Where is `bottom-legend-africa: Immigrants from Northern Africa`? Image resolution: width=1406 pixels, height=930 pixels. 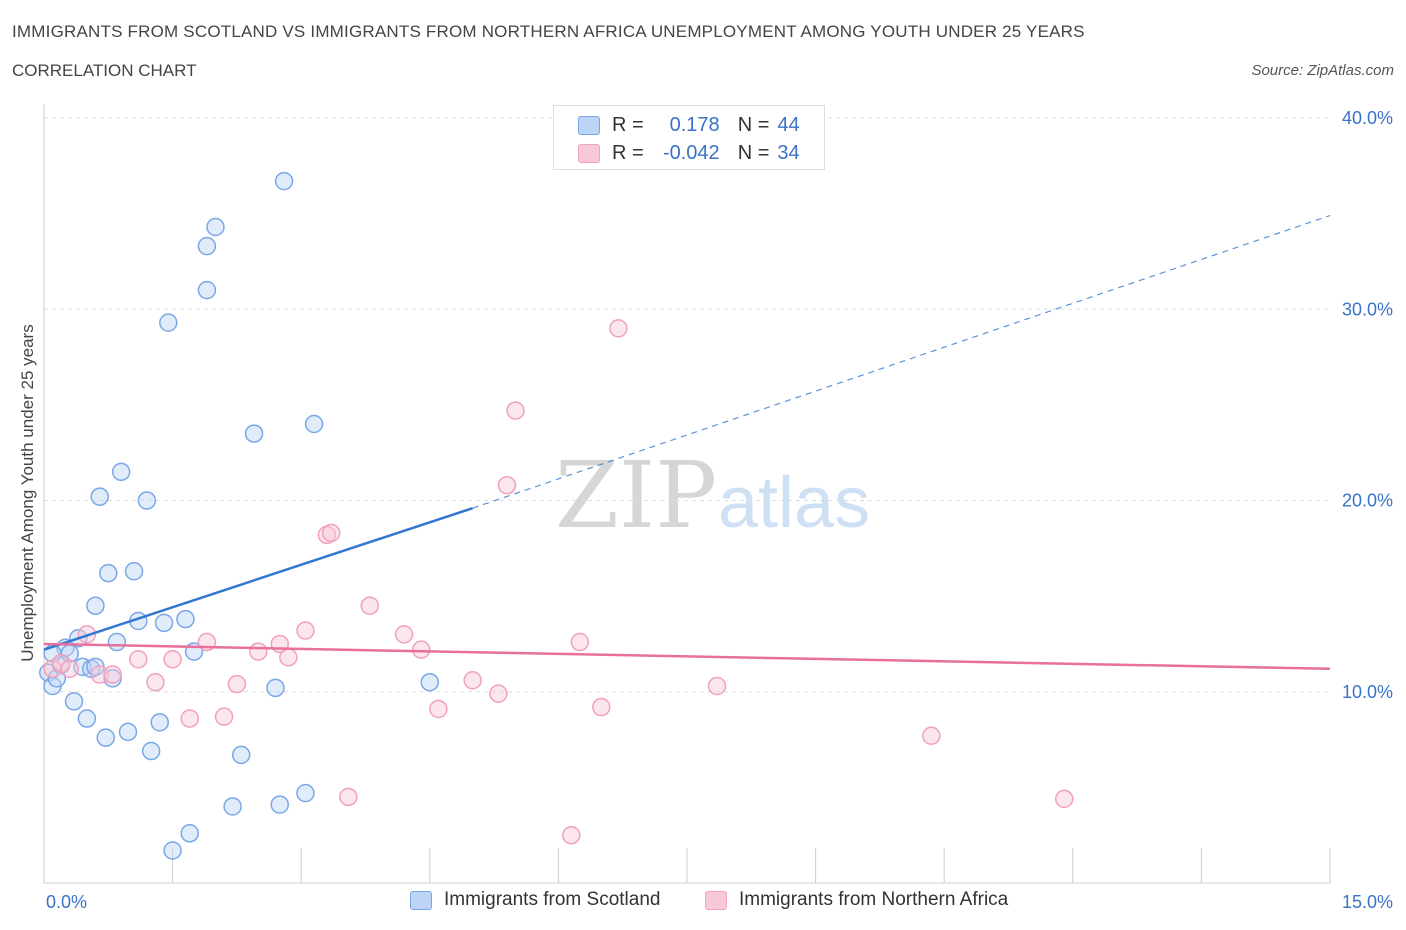
bottom-legend-africa: Immigrants from Northern Africa is located at coordinates (856, 900).